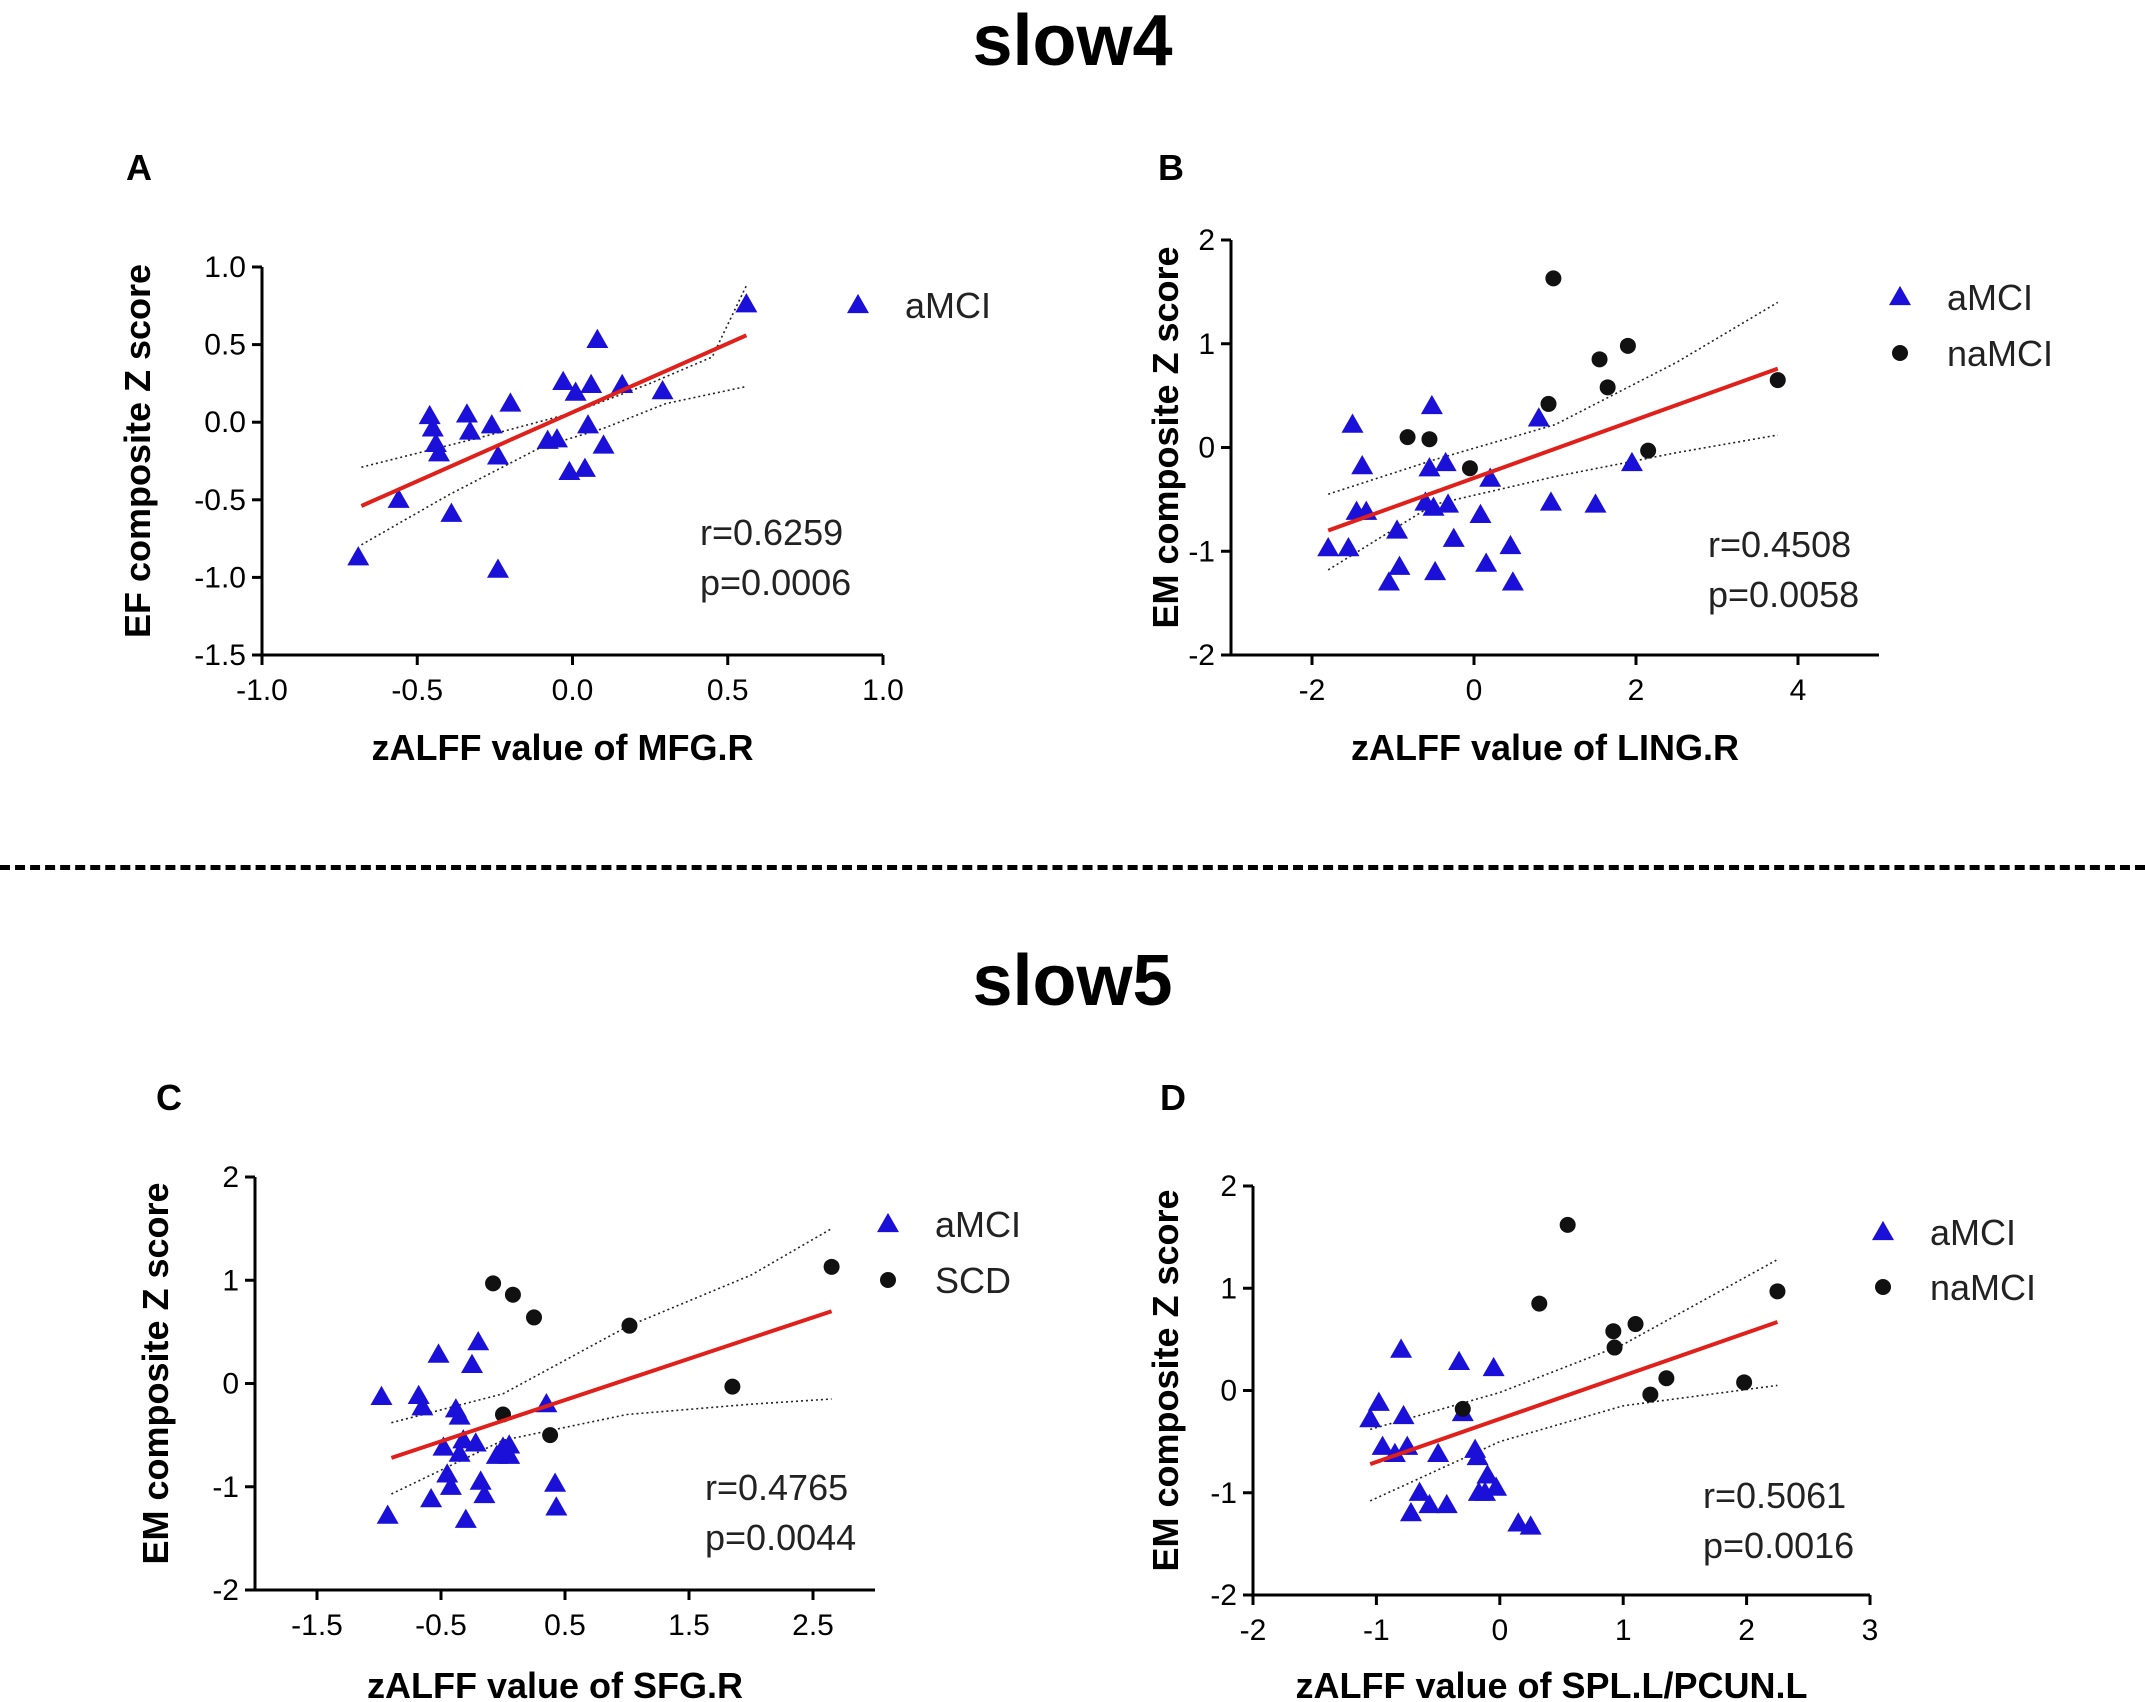 The height and width of the screenshot is (1702, 2145). I want to click on panel-b-r-value: r=0.4508, so click(1779, 544).